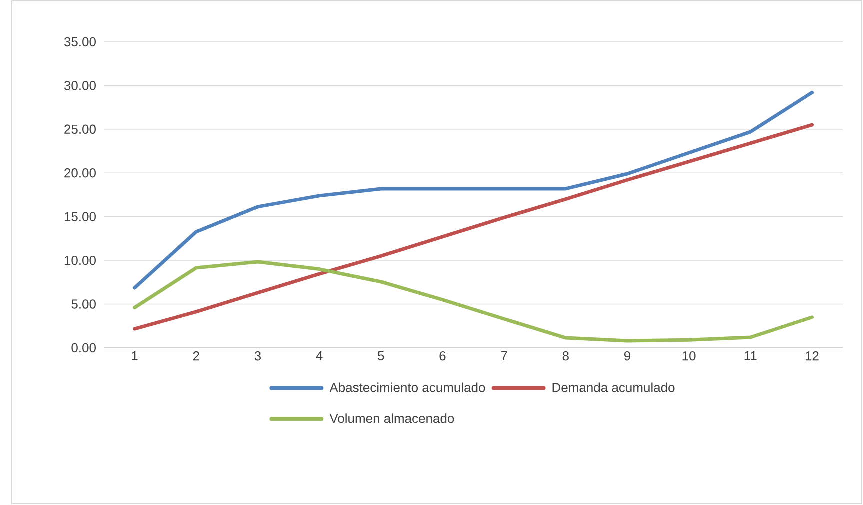 The width and height of the screenshot is (863, 505). I want to click on y-tick-label: 35.00, so click(80, 42).